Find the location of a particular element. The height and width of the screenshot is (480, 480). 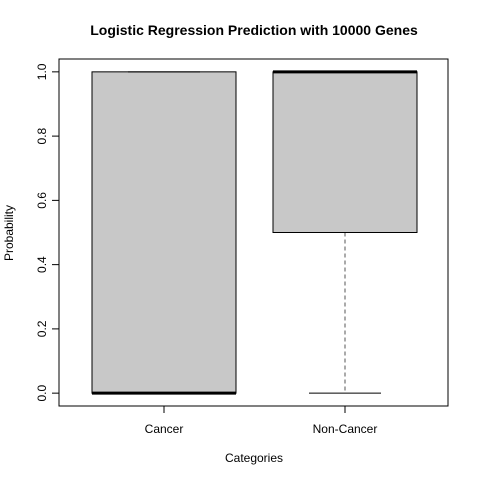

x-axis-title: Categories is located at coordinates (254, 458).